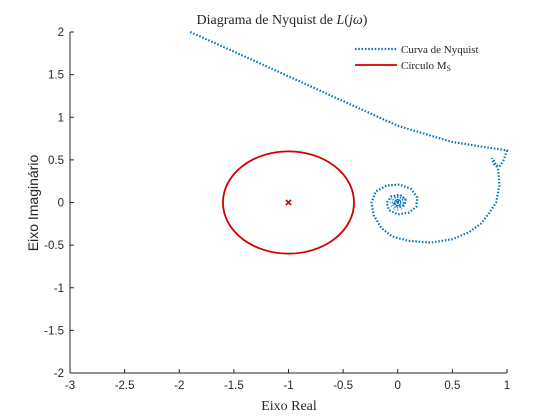 The width and height of the screenshot is (560, 420). Describe the element at coordinates (59, 374) in the screenshot. I see `y-tick-label: -2` at that location.